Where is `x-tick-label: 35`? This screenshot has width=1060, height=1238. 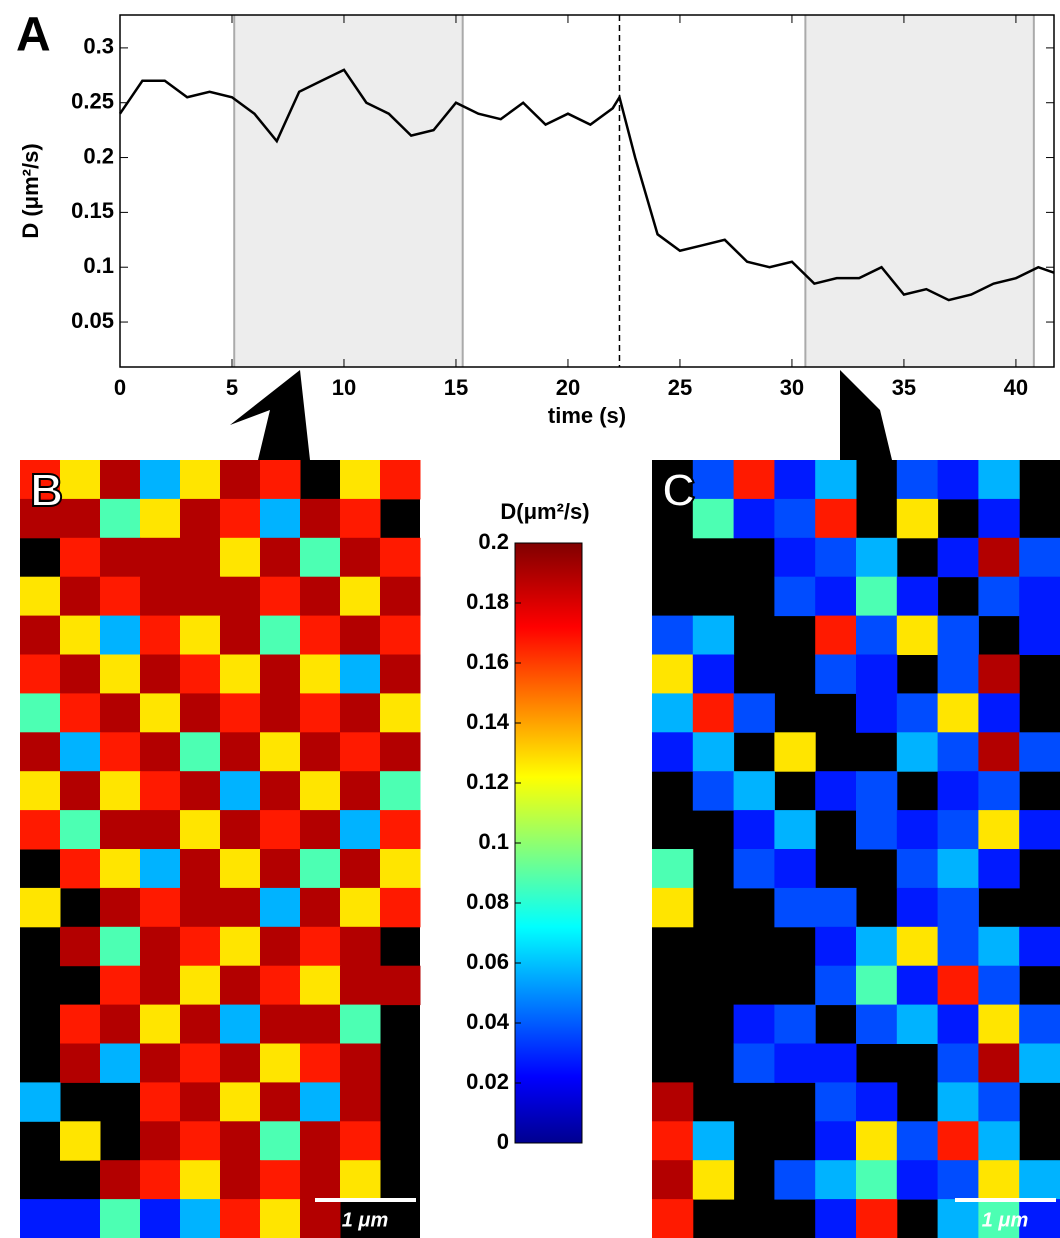
x-tick-label: 35 is located at coordinates (904, 387).